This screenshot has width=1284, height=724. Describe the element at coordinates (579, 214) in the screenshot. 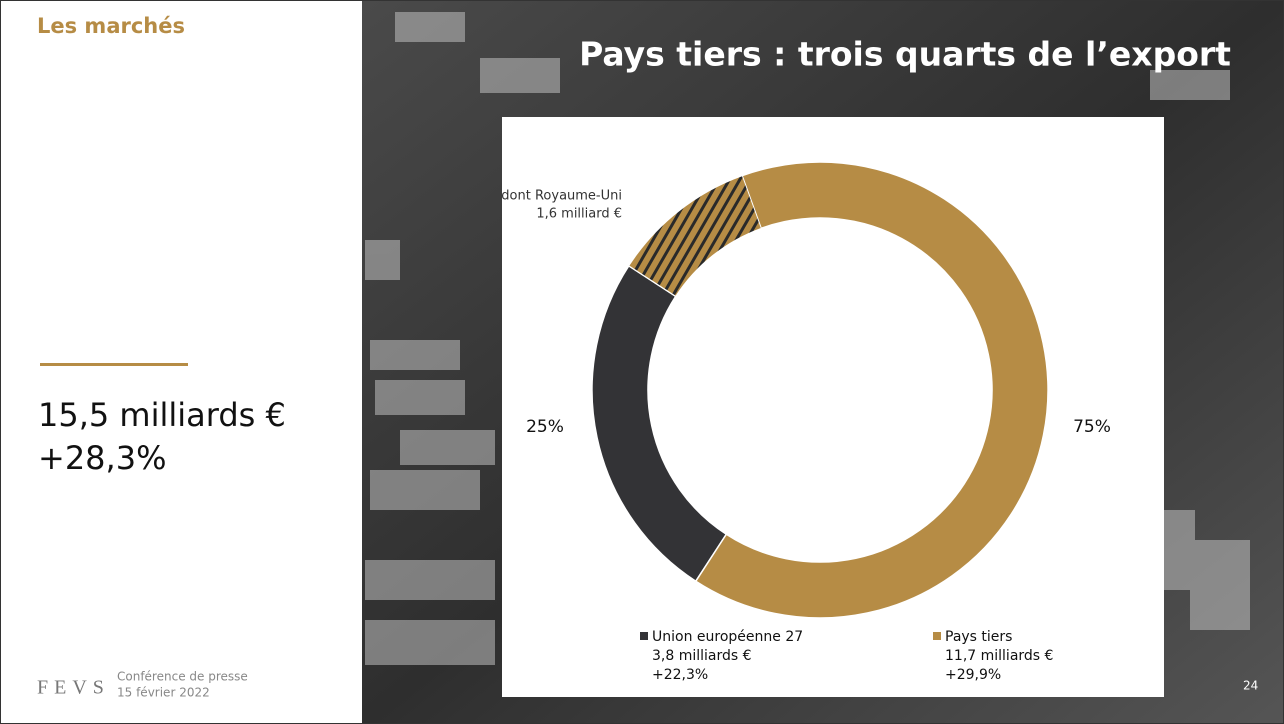

I see `sub-slice-label: 1,6 milliard €` at that location.